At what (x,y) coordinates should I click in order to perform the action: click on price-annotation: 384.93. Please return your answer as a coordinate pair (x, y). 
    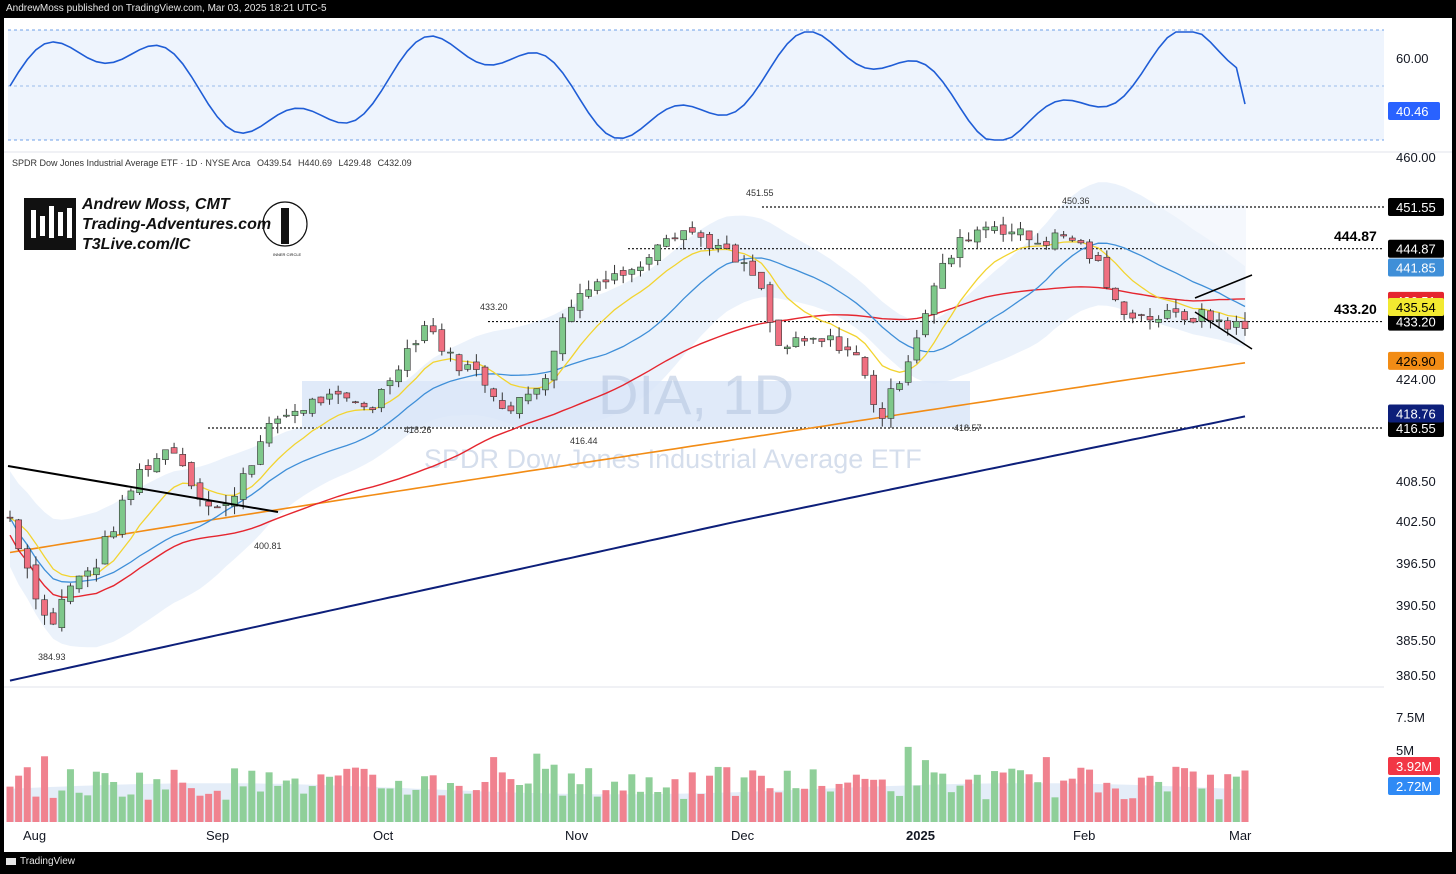
    Looking at the image, I should click on (52, 657).